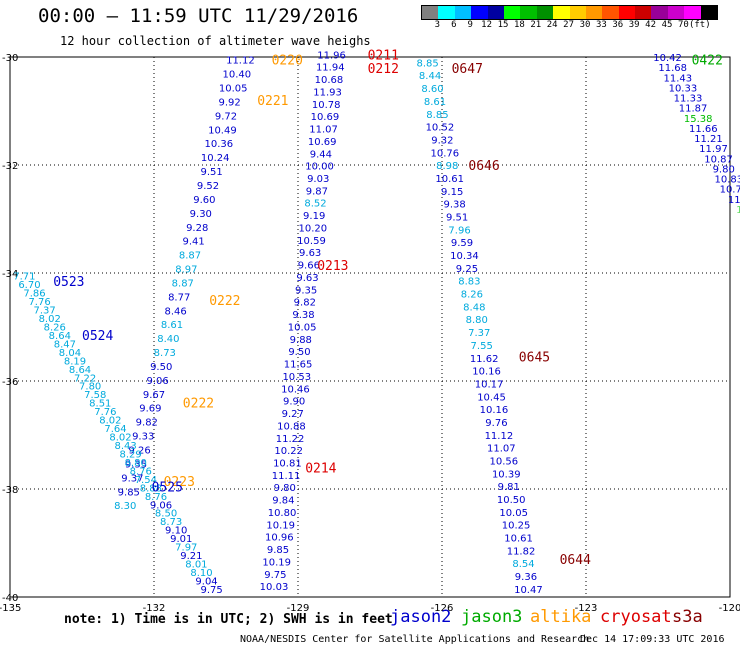 The image size is (740, 650). I want to click on wave-height-value: 8.83, so click(469, 282).